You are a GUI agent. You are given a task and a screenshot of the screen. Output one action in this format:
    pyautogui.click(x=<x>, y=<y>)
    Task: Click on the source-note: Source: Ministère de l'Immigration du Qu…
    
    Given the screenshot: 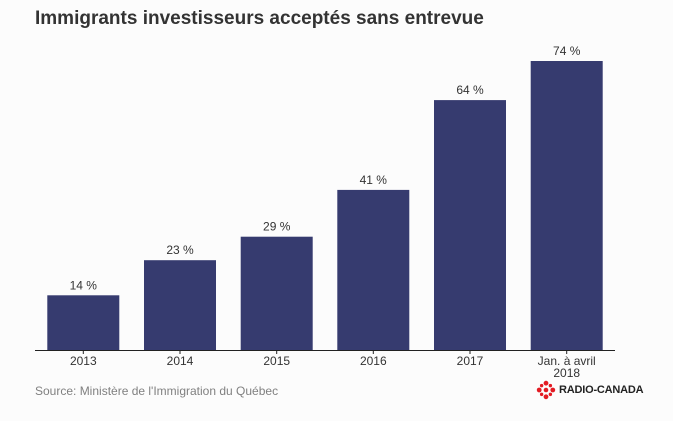 What is the action you would take?
    pyautogui.click(x=157, y=391)
    